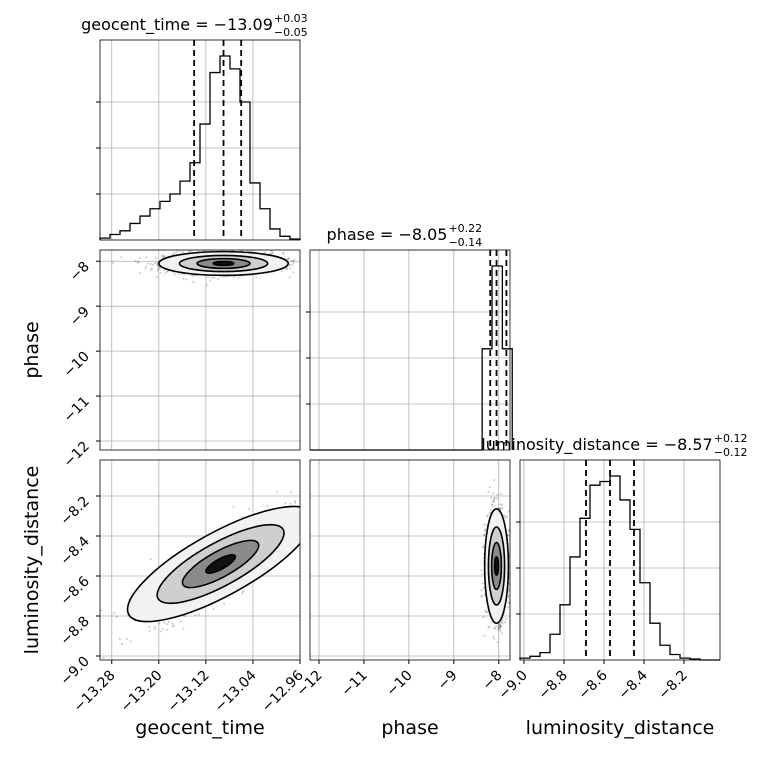 Image resolution: width=760 pixels, height=760 pixels. What do you see at coordinates (199, 728) in the screenshot?
I see `x-axis-title: geocent_time` at bounding box center [199, 728].